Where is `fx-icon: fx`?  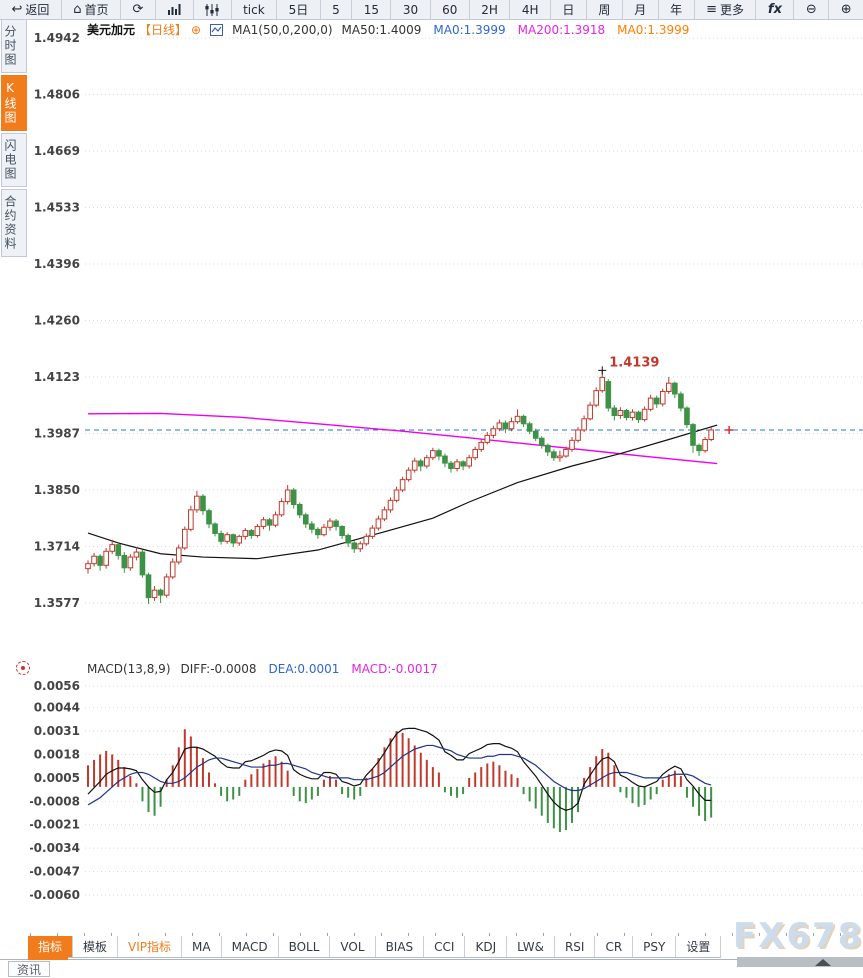
fx-icon: fx is located at coordinates (774, 9).